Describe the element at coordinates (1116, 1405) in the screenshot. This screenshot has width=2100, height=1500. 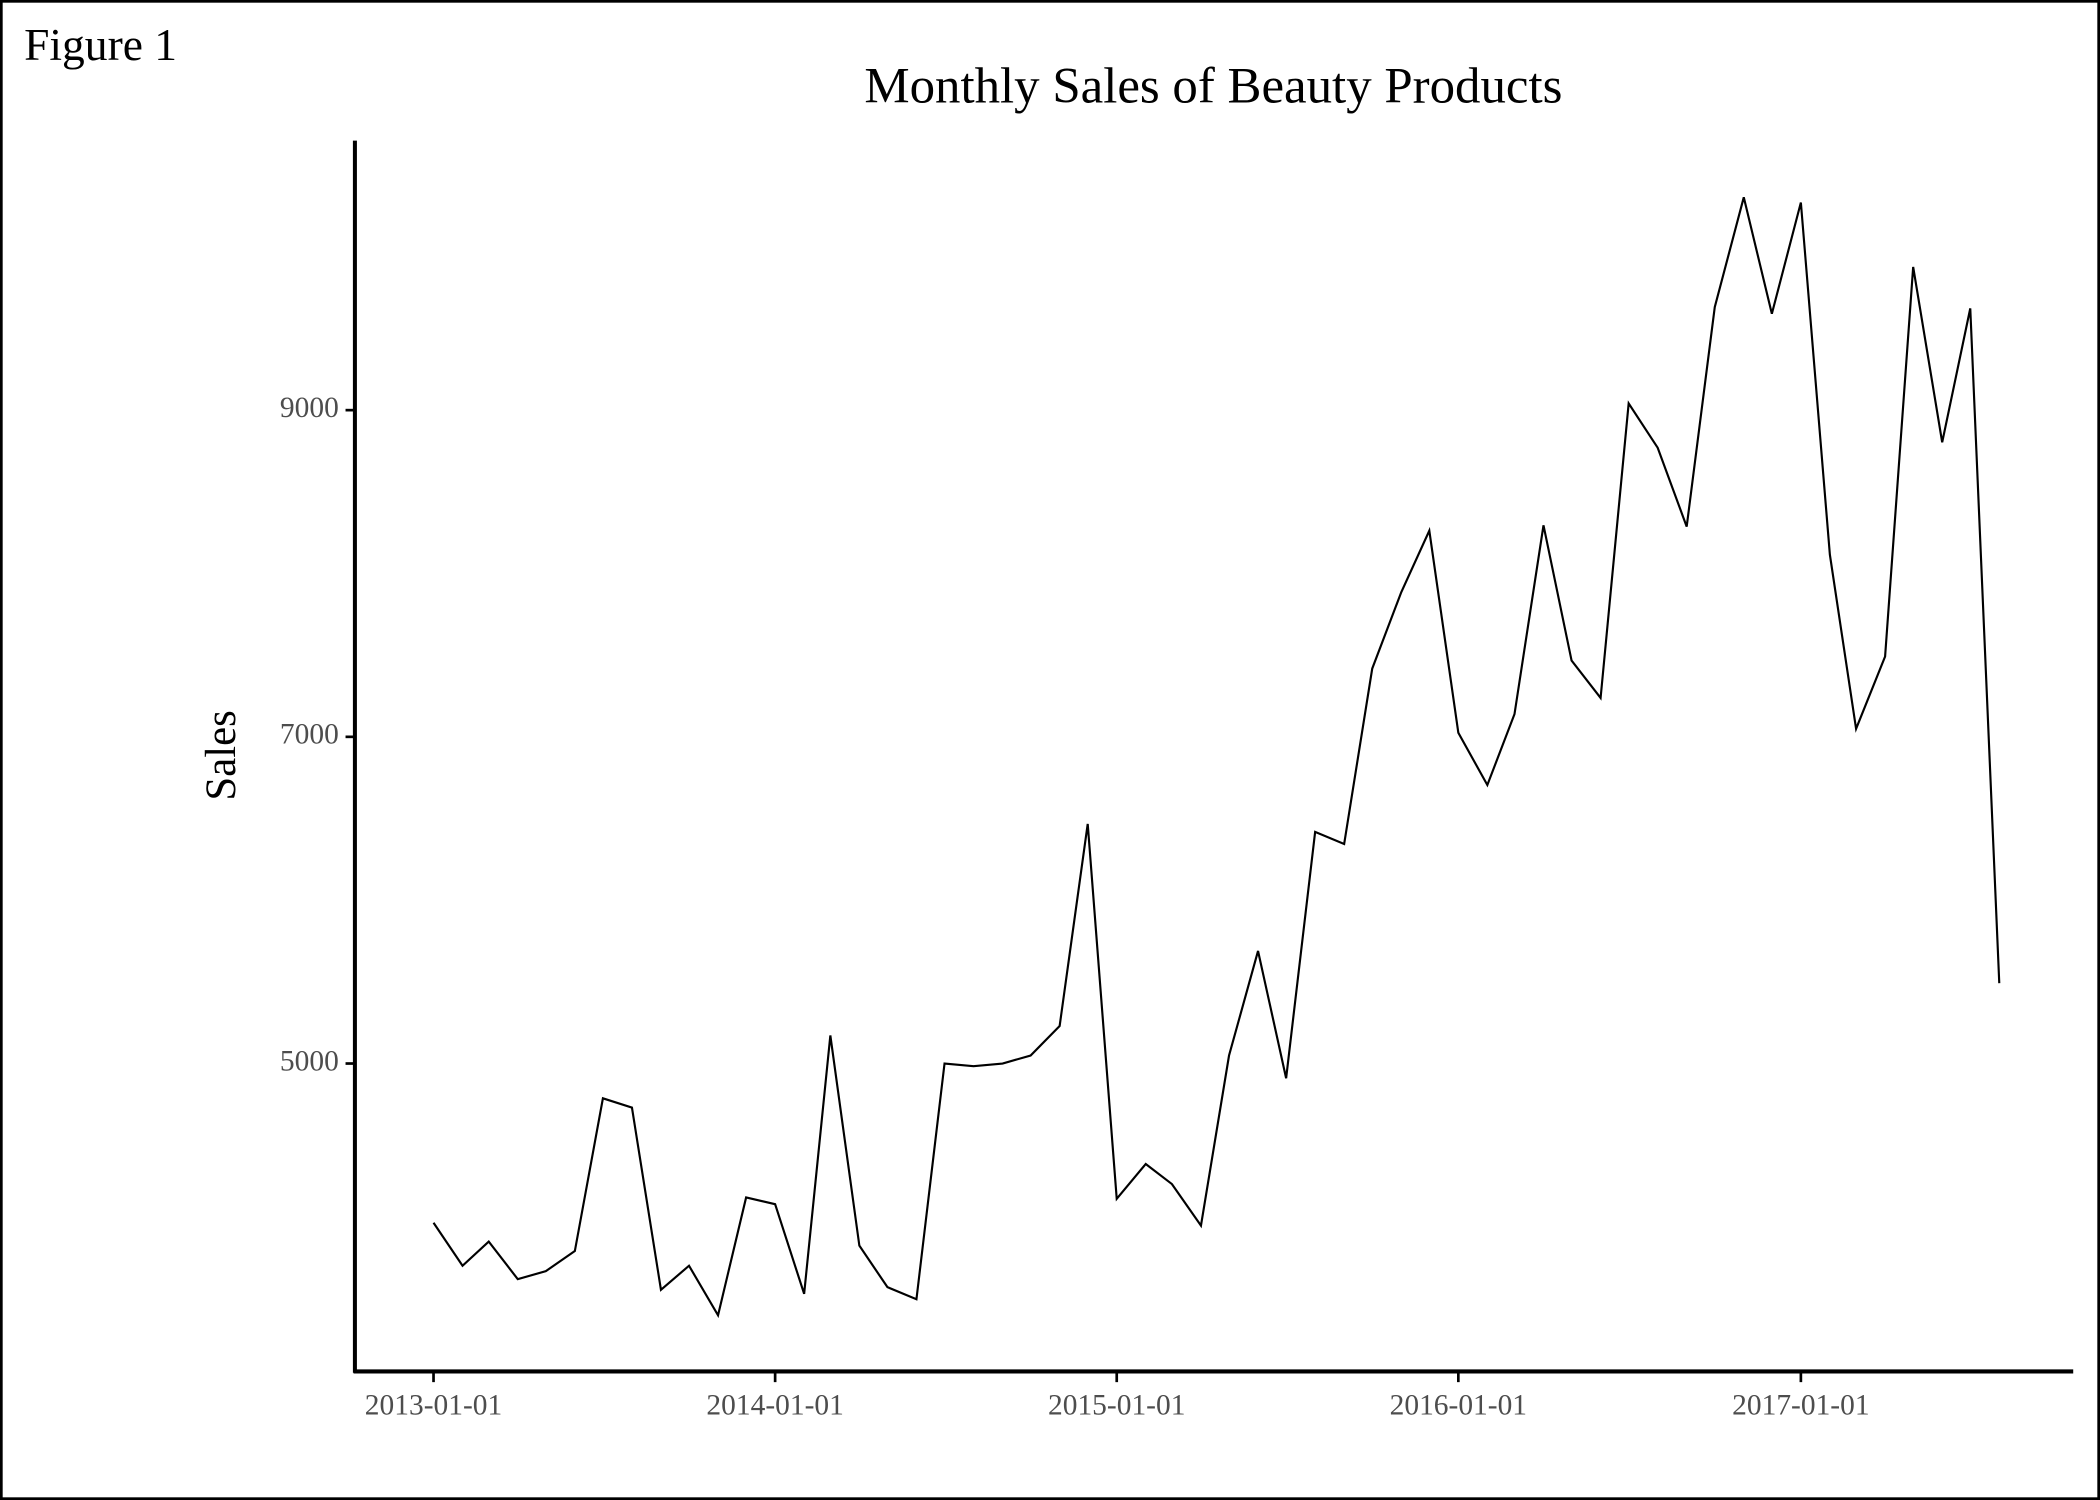
I see `x-tick-label: 2015-01-01` at that location.